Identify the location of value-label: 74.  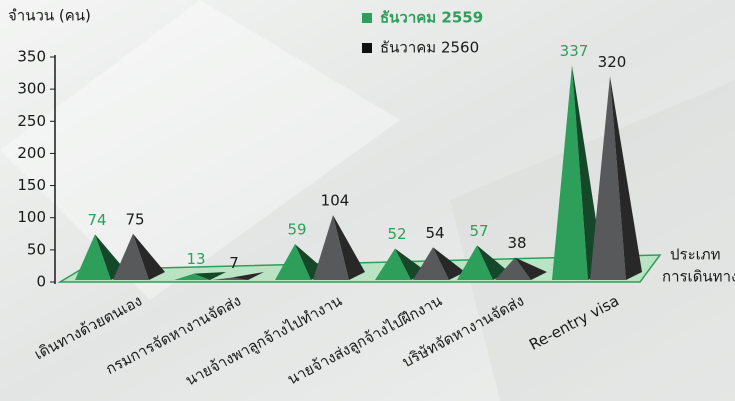
(96, 220).